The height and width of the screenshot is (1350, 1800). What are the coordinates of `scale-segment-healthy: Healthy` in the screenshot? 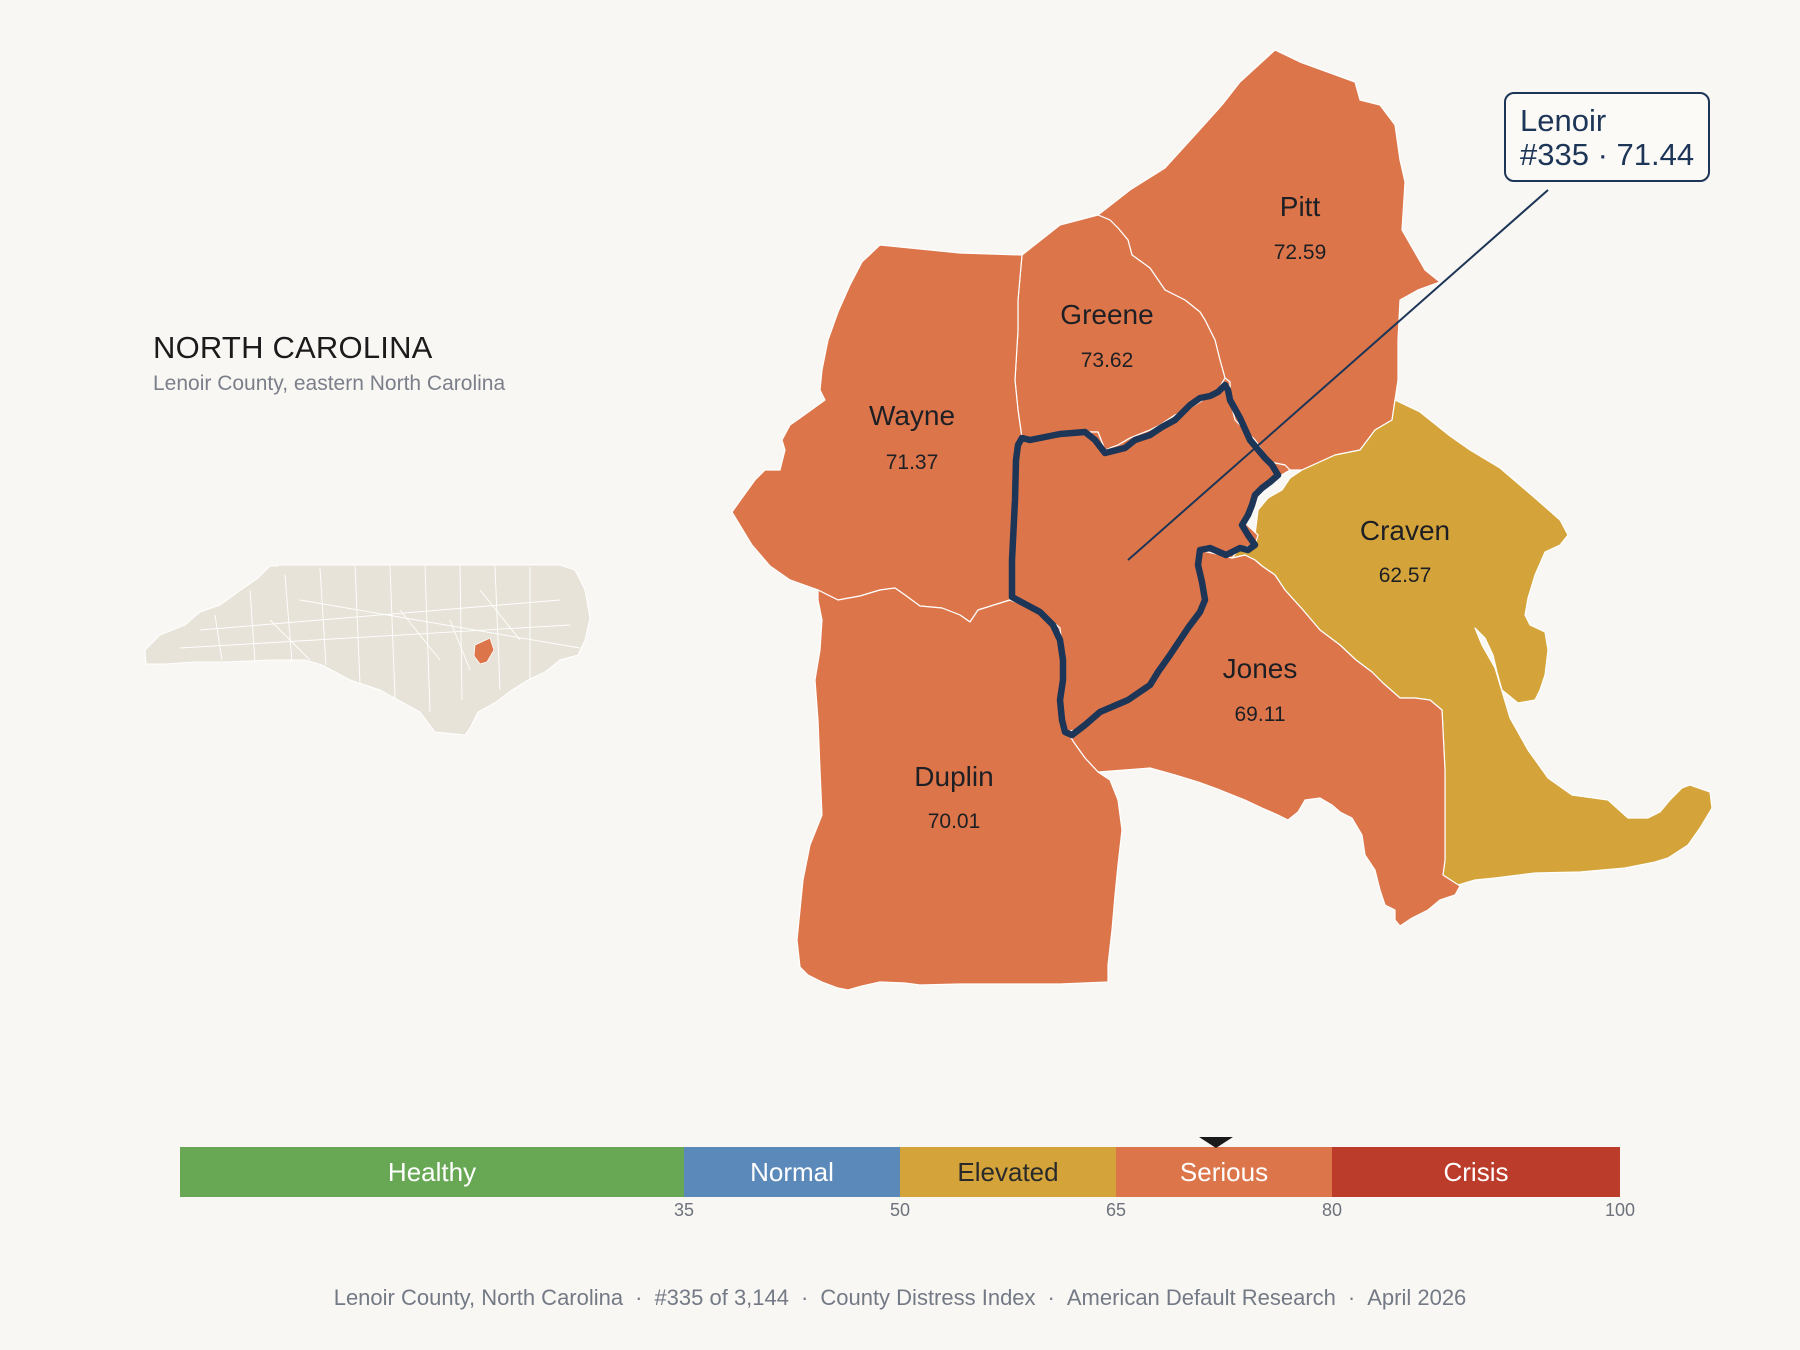 It's located at (432, 1172).